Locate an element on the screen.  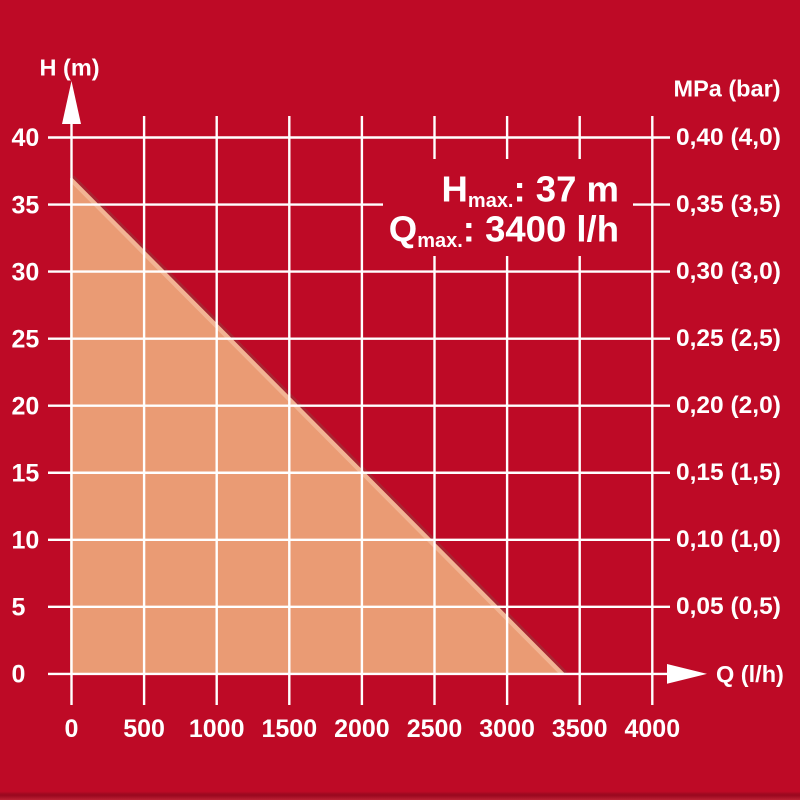
svg-text: 20 is located at coordinates (26, 406).